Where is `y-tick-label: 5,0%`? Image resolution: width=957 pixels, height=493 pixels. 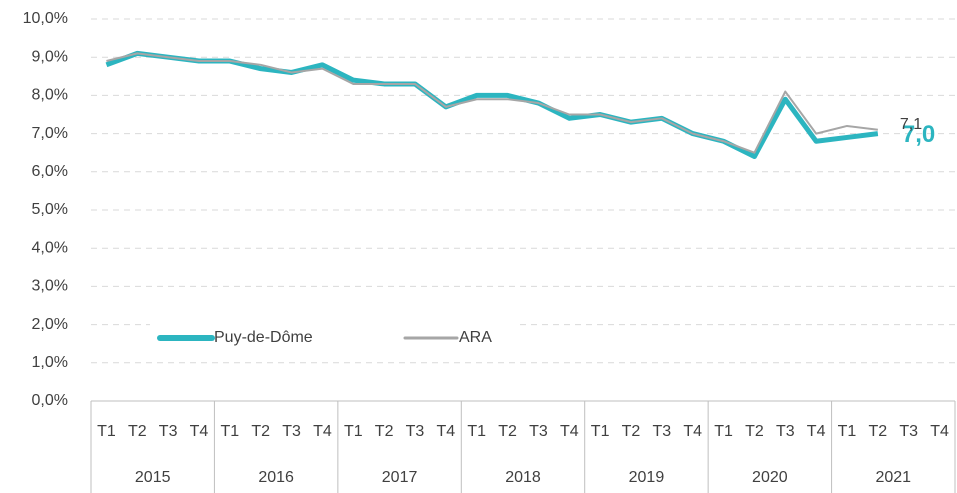
y-tick-label: 5,0% is located at coordinates (50, 209).